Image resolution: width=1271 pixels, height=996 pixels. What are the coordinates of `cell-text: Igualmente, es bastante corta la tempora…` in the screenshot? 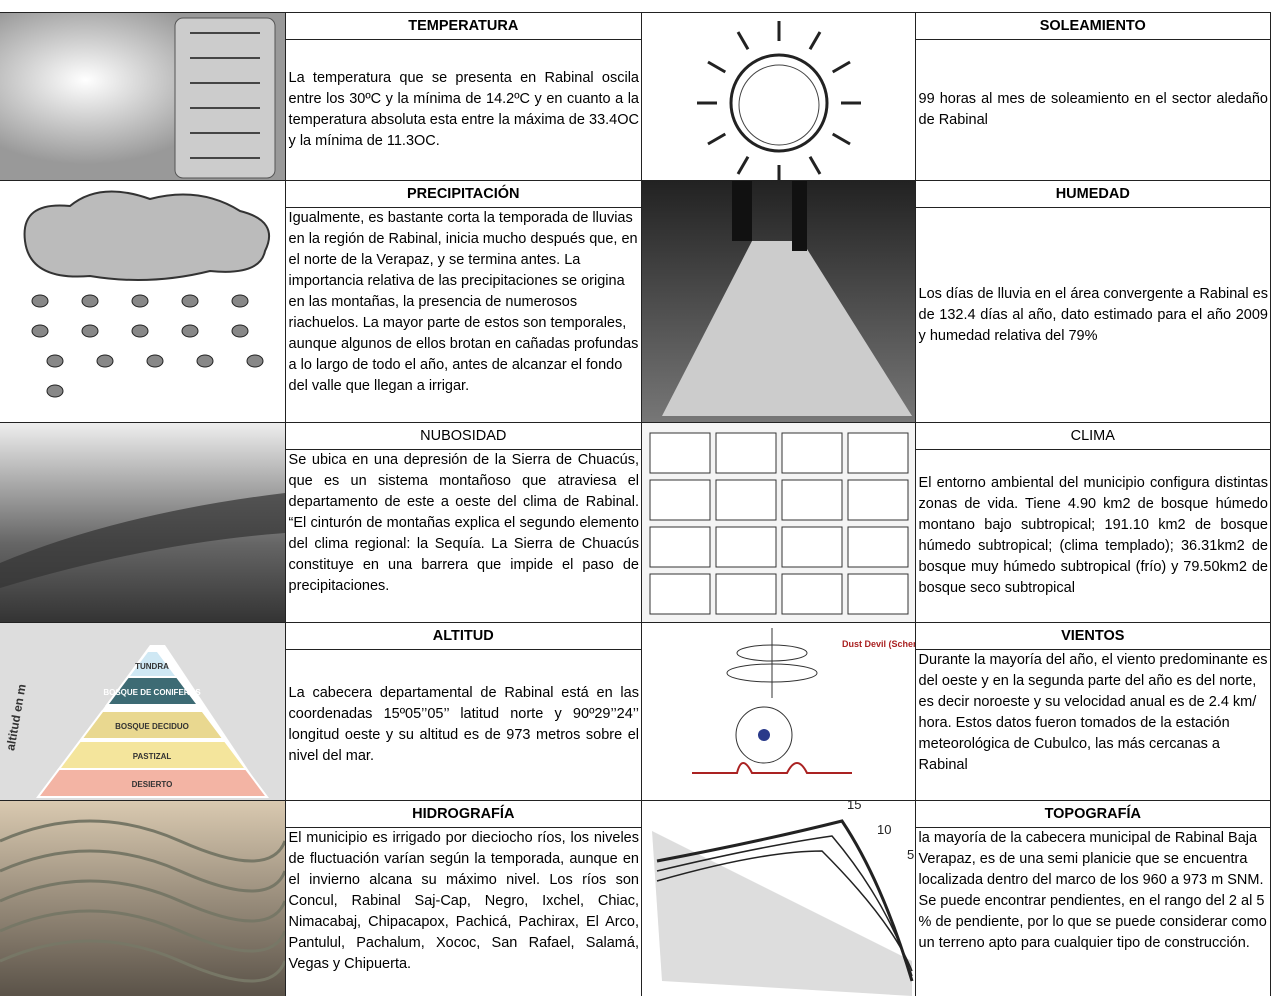 It's located at (463, 302).